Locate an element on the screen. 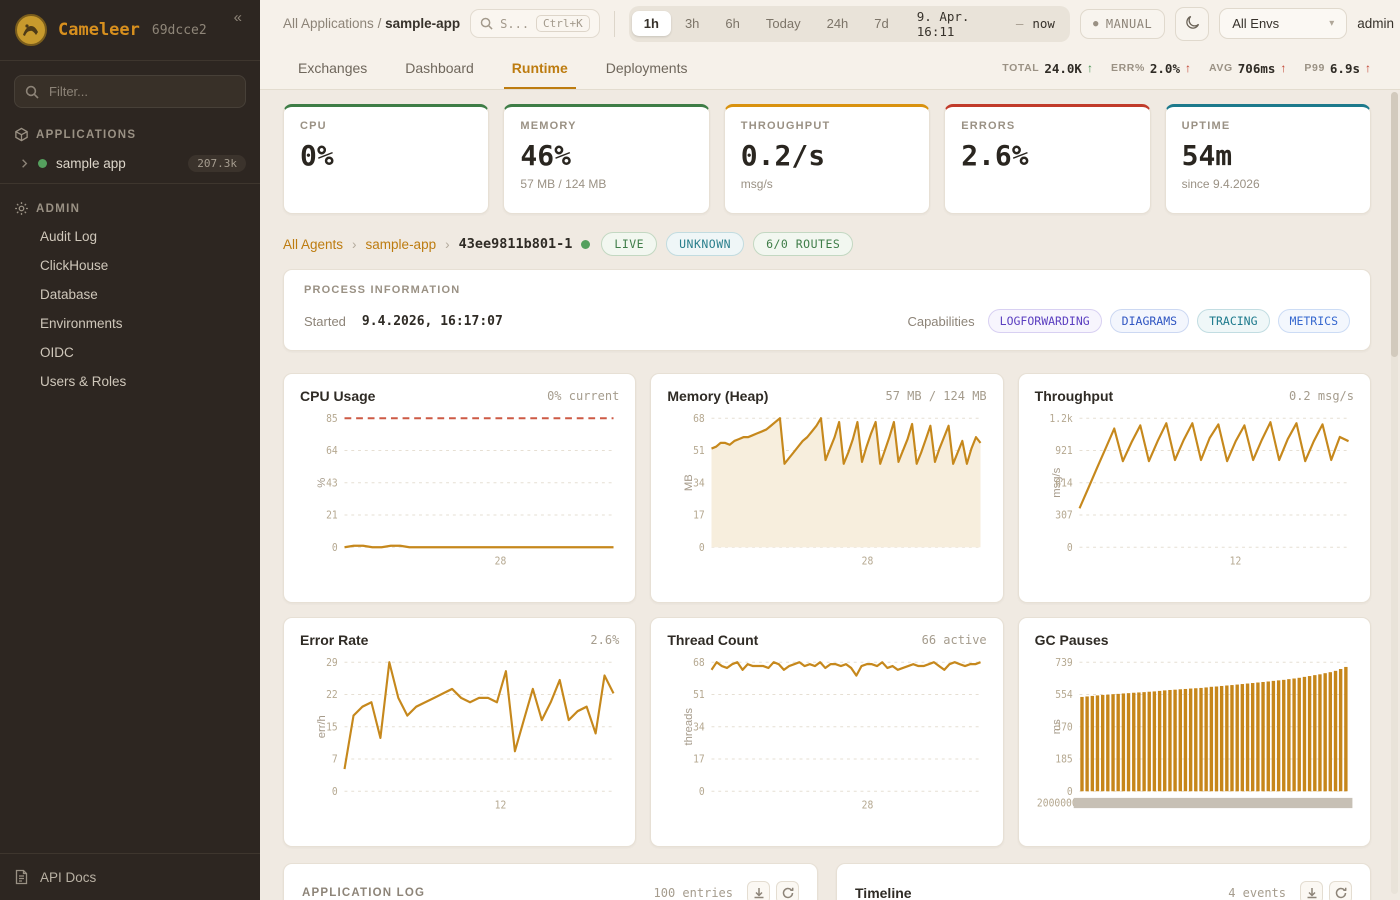 The width and height of the screenshot is (1400, 900). scrollbar-thumb is located at coordinates (1394, 224).